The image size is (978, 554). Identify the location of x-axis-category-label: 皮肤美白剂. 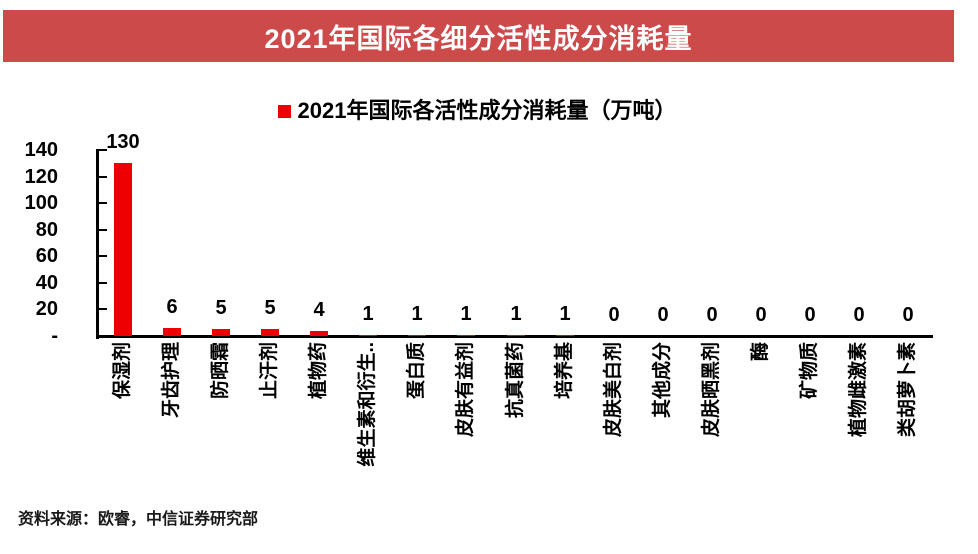
(613, 390).